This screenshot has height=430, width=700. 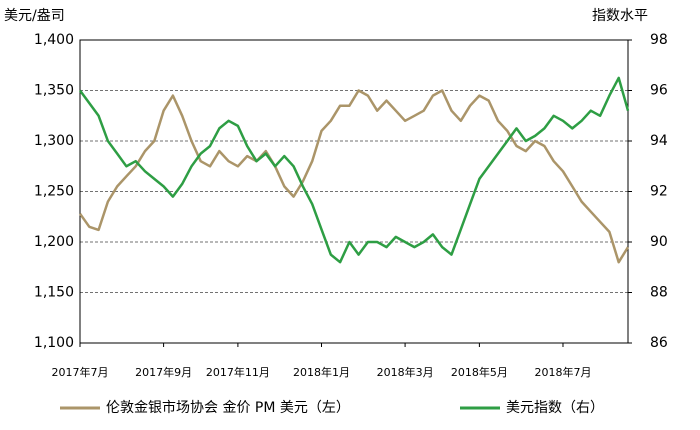 What do you see at coordinates (54, 40) in the screenshot?
I see `y-tick-label: 1,400` at bounding box center [54, 40].